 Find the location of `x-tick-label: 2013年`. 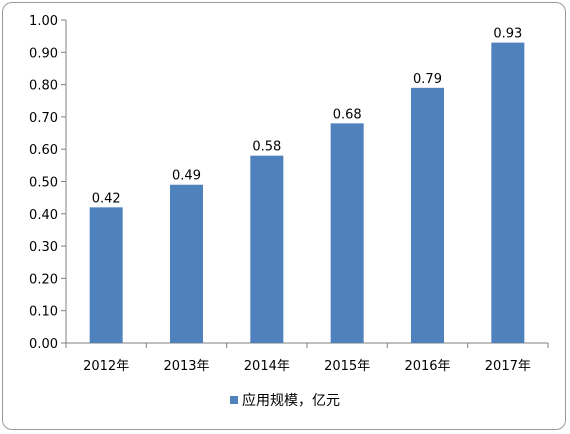

x-tick-label: 2013年 is located at coordinates (186, 366).